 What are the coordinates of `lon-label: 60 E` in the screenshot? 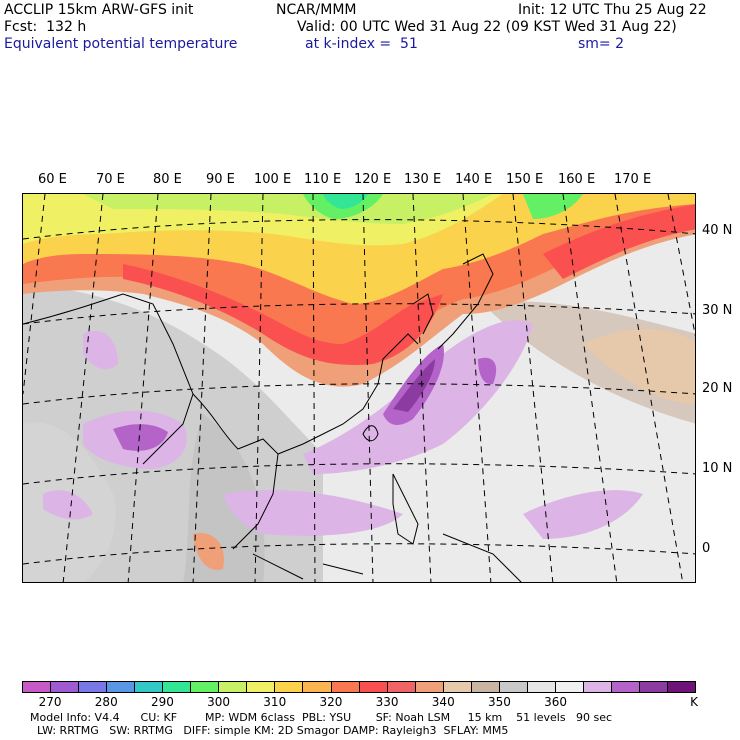 It's located at (52, 179).